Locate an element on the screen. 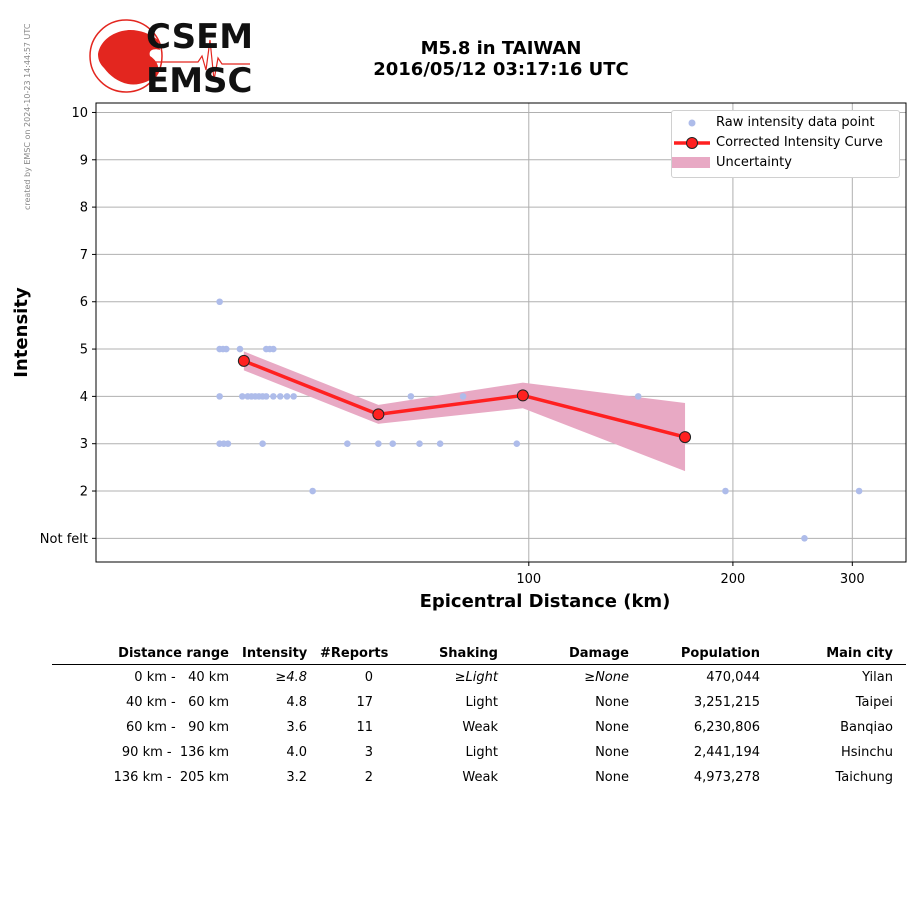 This screenshot has height=905, width=915. table-cell-reports: 17 is located at coordinates (364, 702).